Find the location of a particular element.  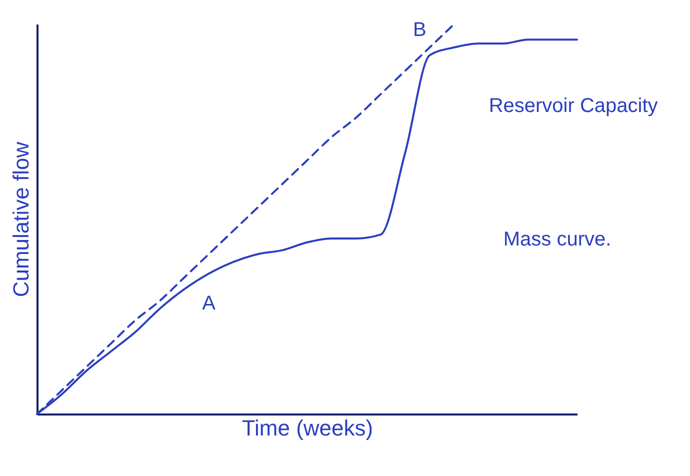

annotation: A is located at coordinates (209, 303).